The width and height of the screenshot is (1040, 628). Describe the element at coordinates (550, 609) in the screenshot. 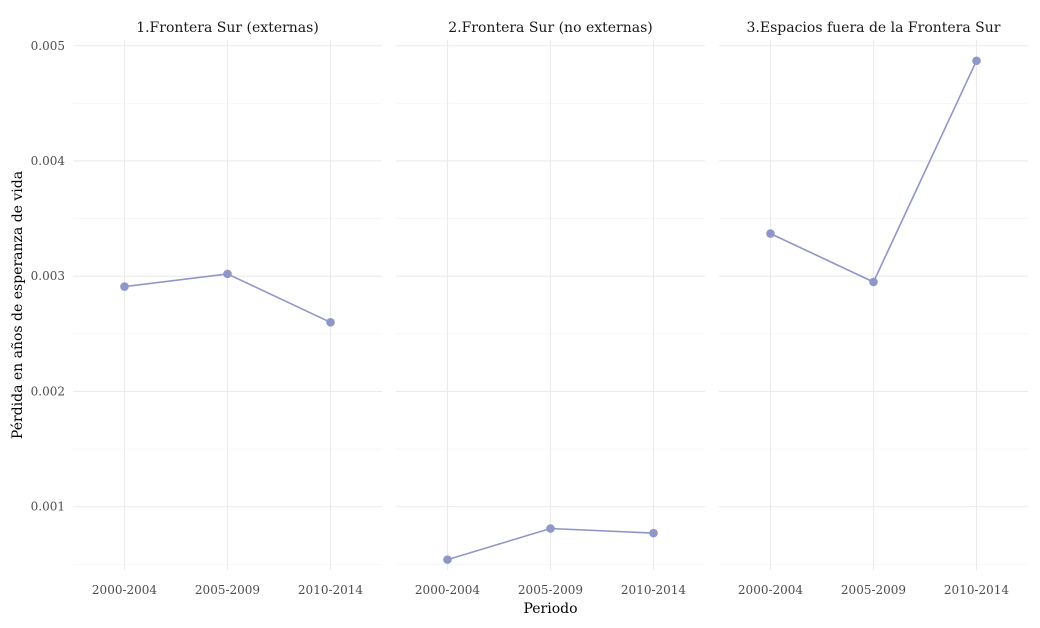

I see `x-axis-title: Periodo` at that location.